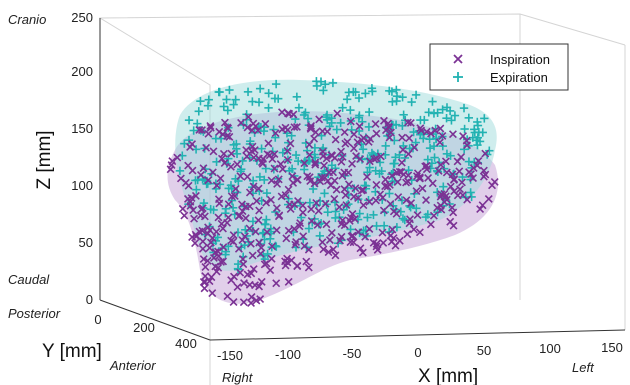  What do you see at coordinates (583, 367) in the screenshot?
I see `left-label: Left` at bounding box center [583, 367].